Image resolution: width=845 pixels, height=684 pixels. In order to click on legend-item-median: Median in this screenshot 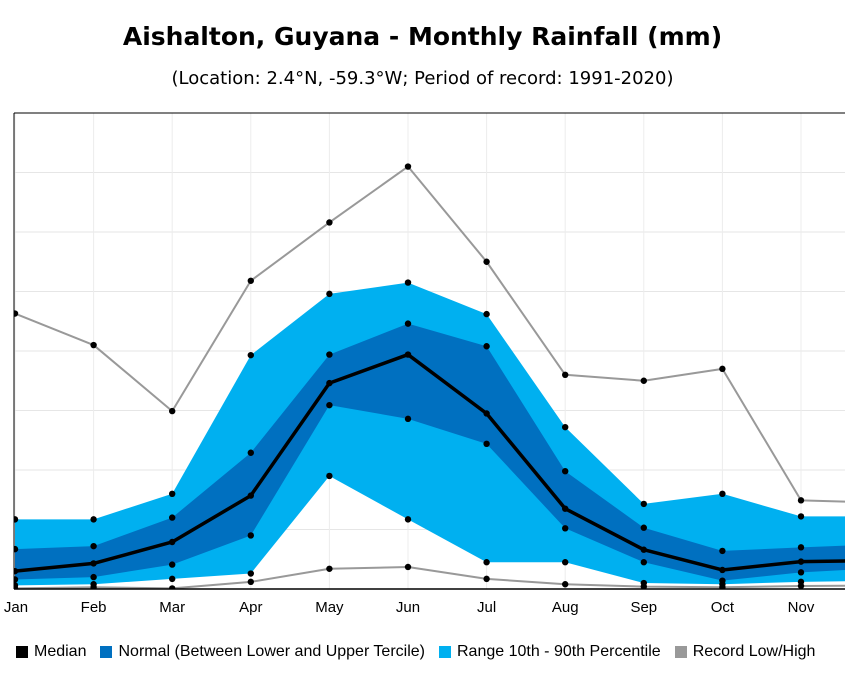, I will do `click(51, 652)`.